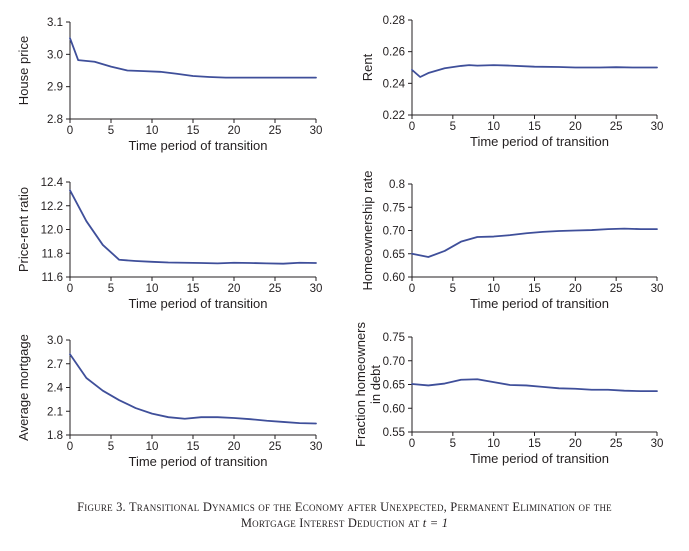  What do you see at coordinates (234, 131) in the screenshot?
I see `panel-1-x-tick-label: 20` at bounding box center [234, 131].